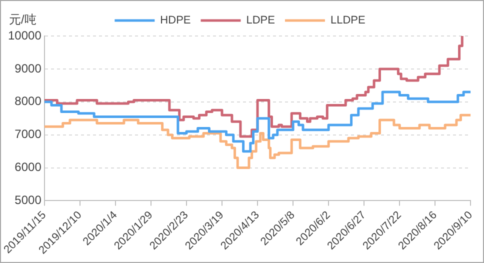  What do you see at coordinates (28, 200) in the screenshot?
I see `y-tick-label: 5000` at bounding box center [28, 200].